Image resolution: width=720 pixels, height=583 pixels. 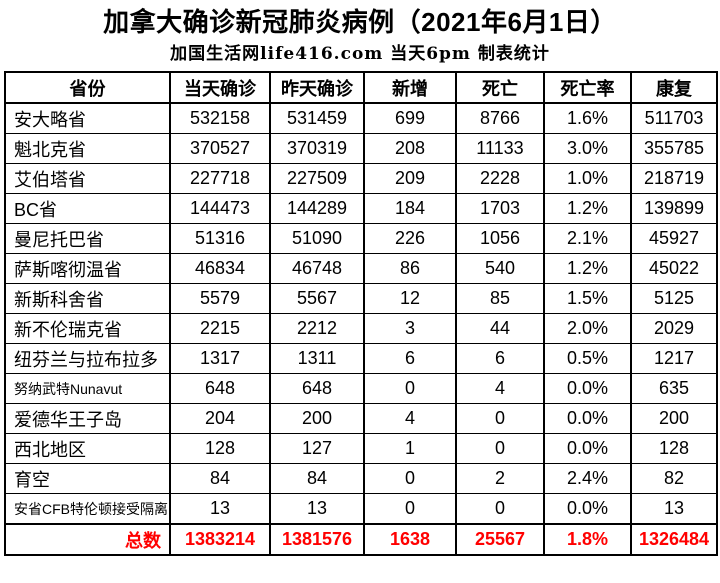 I want to click on value-cell: 370527, so click(x=220, y=148).